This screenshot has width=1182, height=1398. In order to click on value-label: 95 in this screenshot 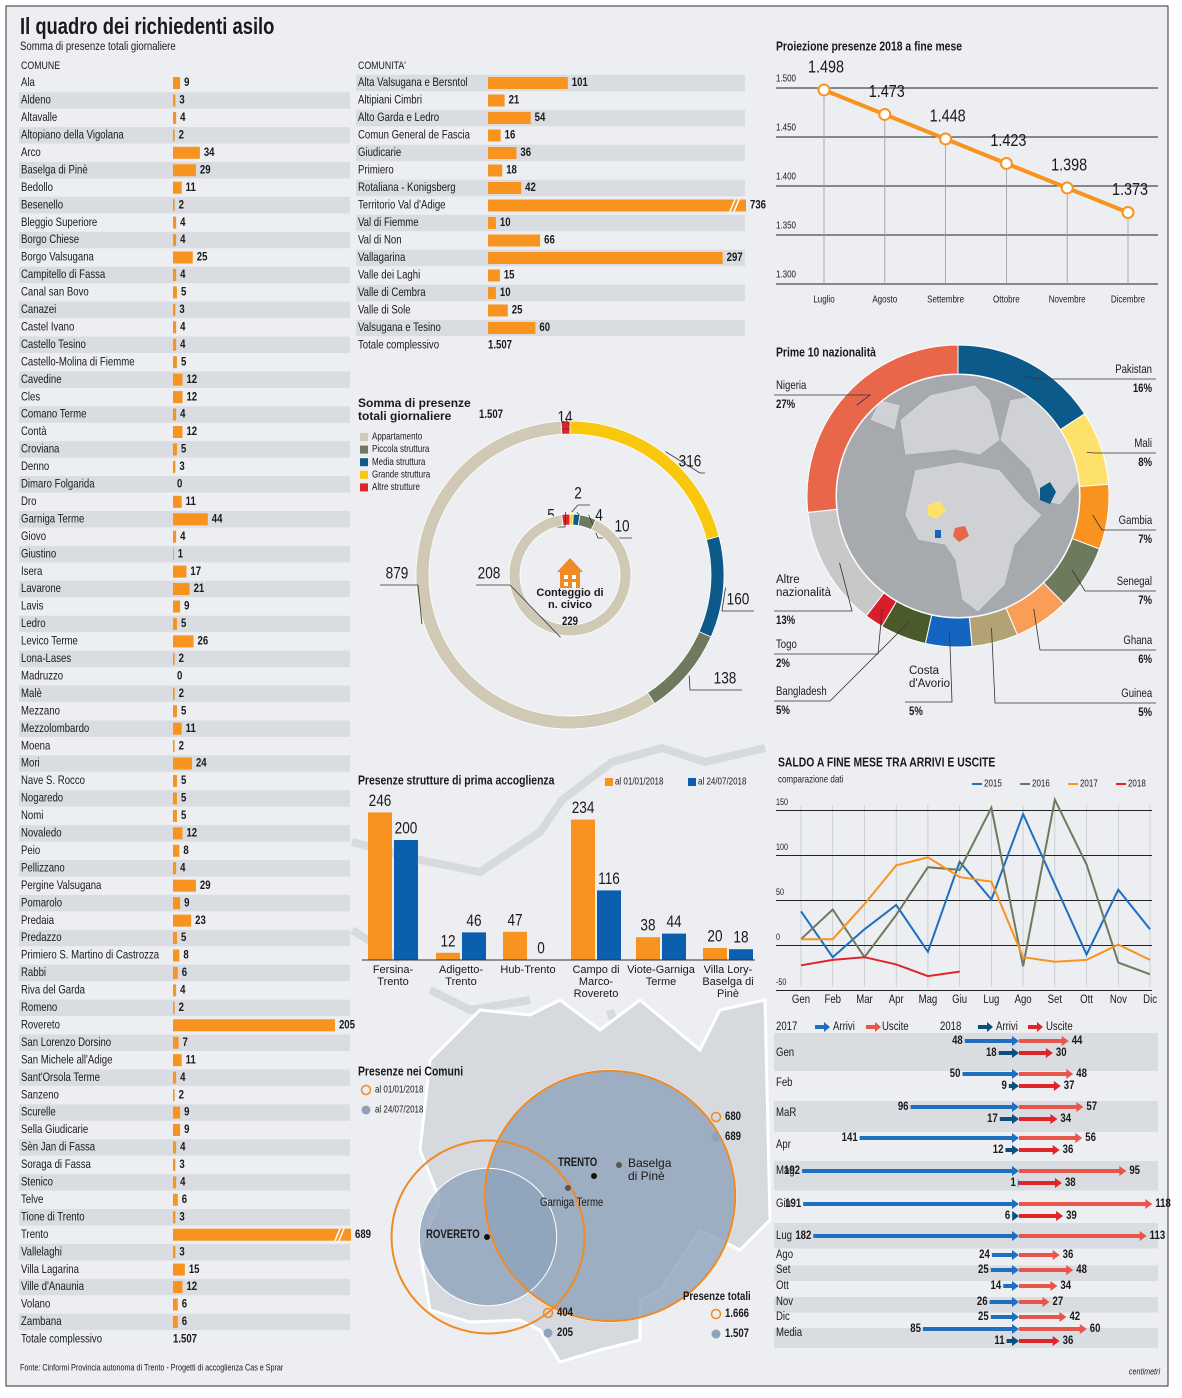, I will do `click(1134, 1170)`.